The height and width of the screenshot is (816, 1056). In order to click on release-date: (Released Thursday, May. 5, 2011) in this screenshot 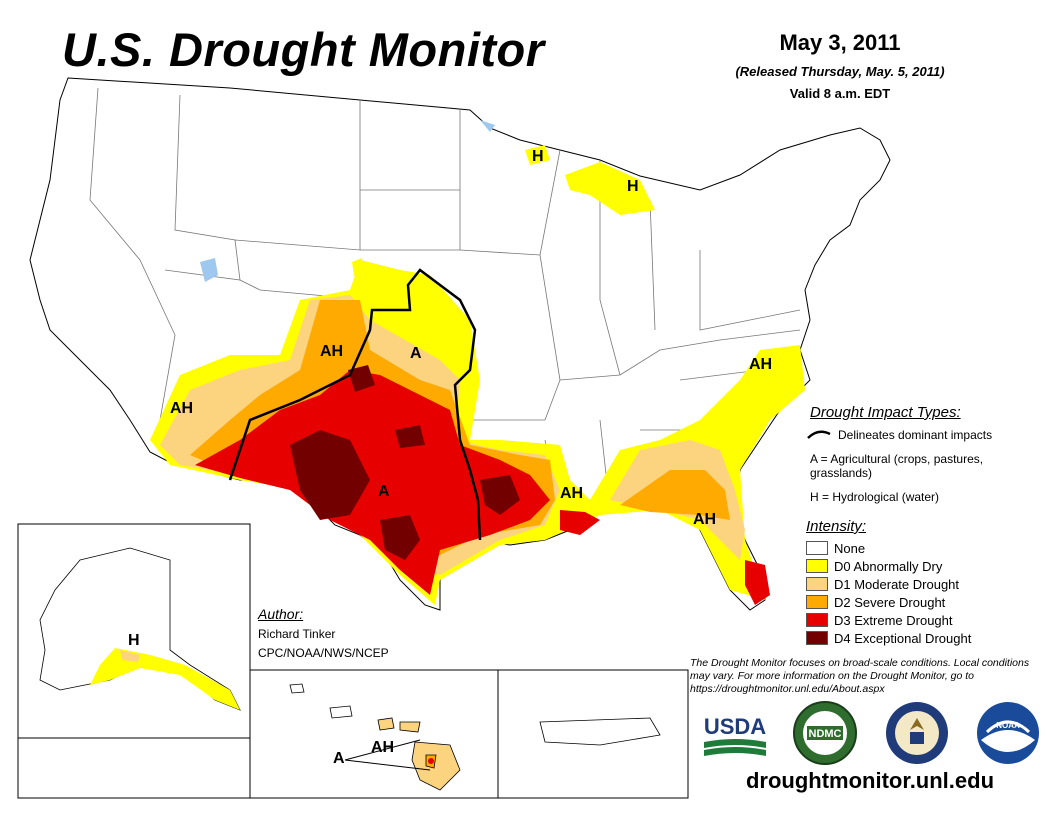, I will do `click(840, 71)`.